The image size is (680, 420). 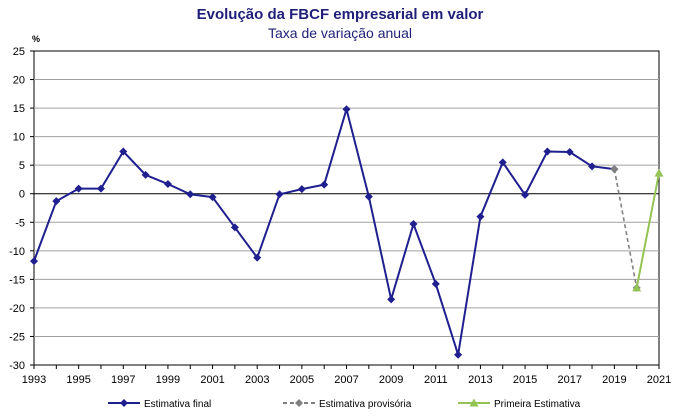 What do you see at coordinates (569, 380) in the screenshot?
I see `x-tick-label: 2017` at bounding box center [569, 380].